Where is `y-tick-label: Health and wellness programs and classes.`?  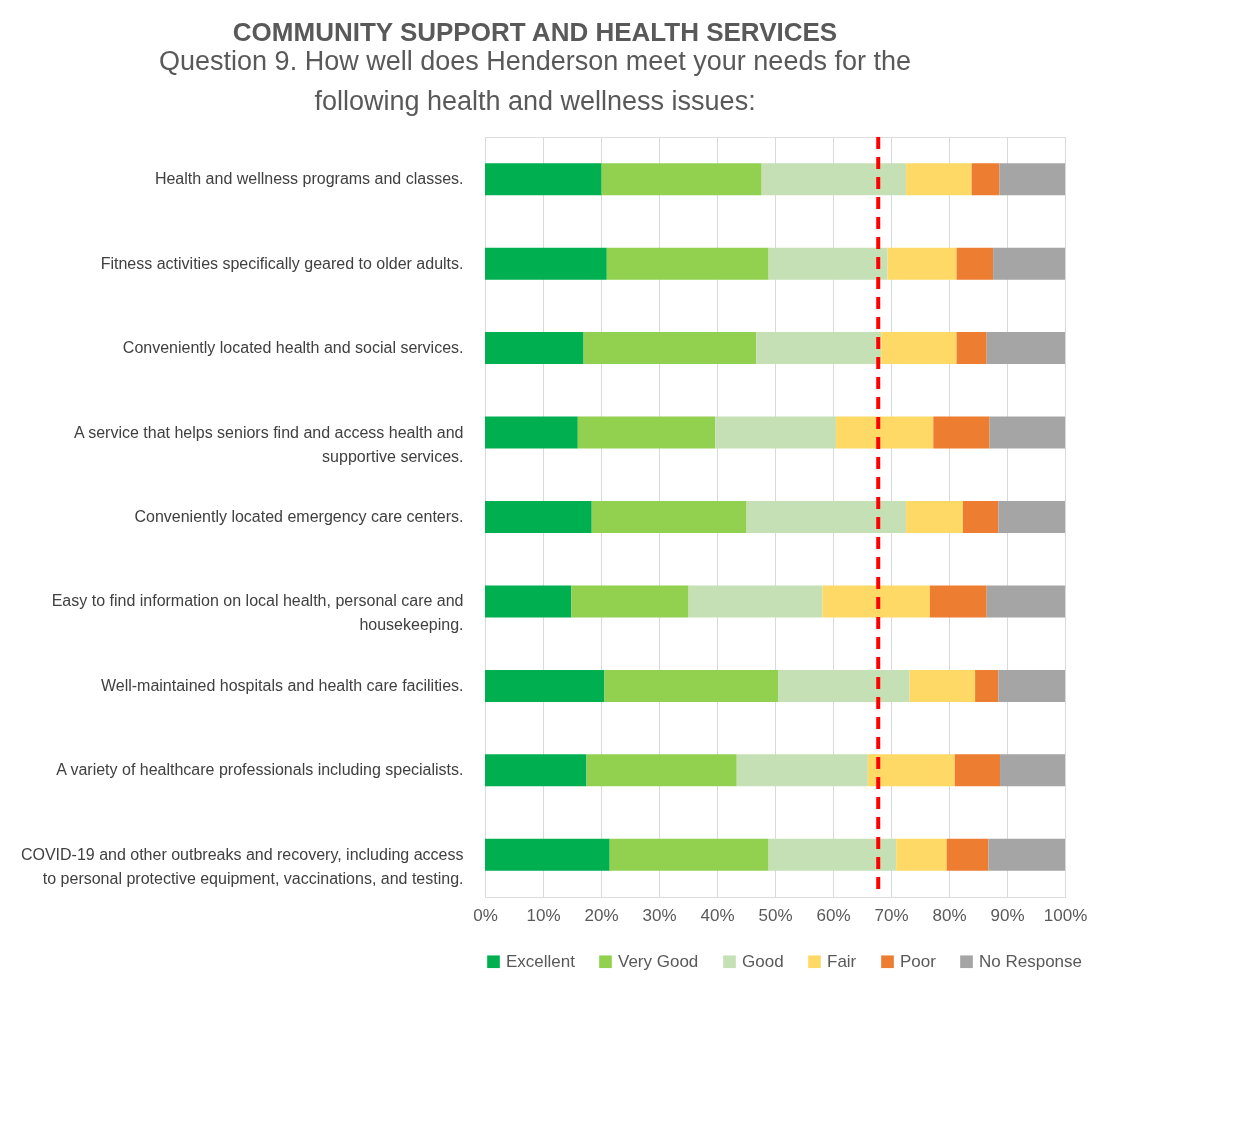 y-tick-label: Health and wellness programs and classes. is located at coordinates (309, 179).